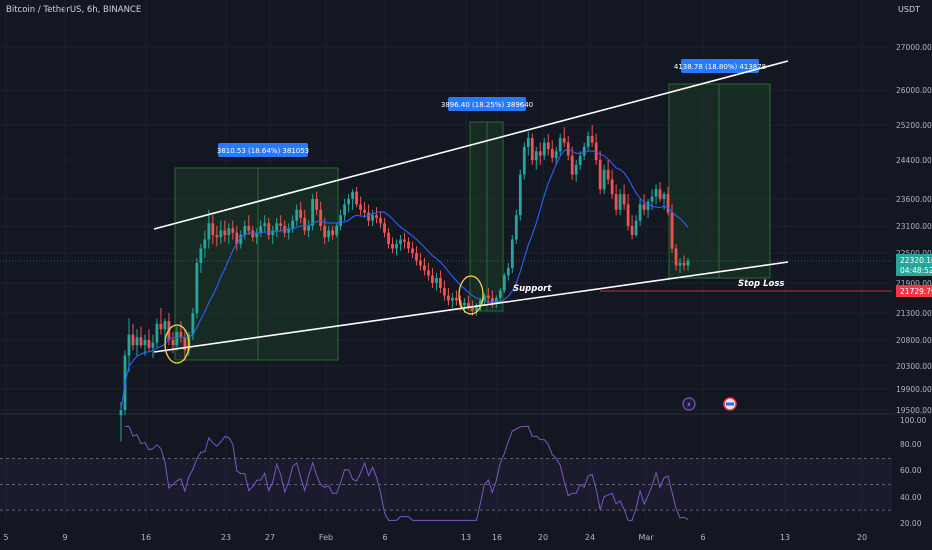 The height and width of the screenshot is (550, 932). I want to click on x-tick-label: 20, so click(862, 537).